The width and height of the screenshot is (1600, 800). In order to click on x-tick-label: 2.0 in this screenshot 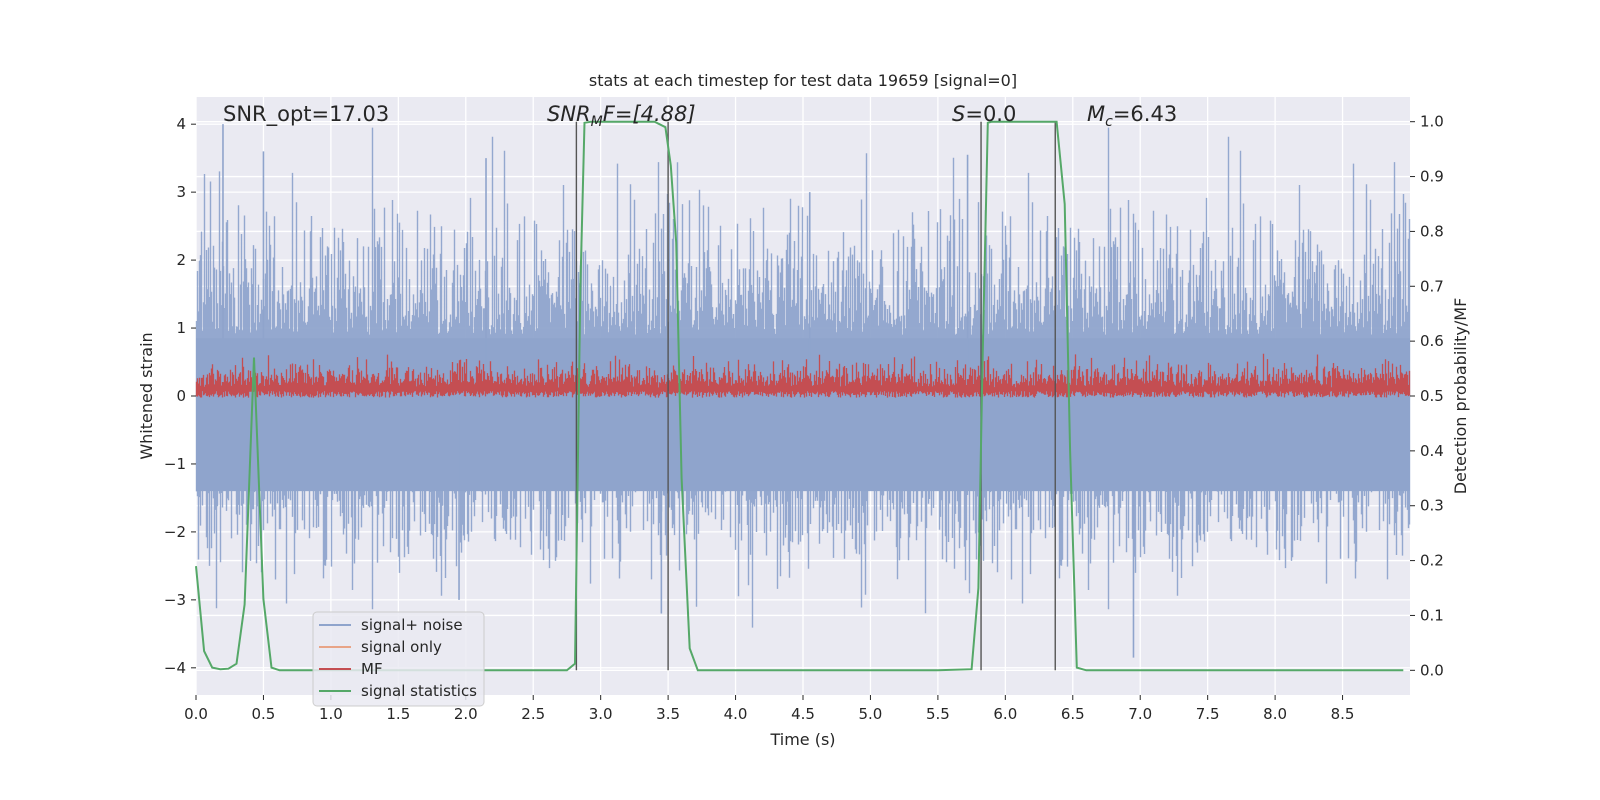, I will do `click(466, 714)`.